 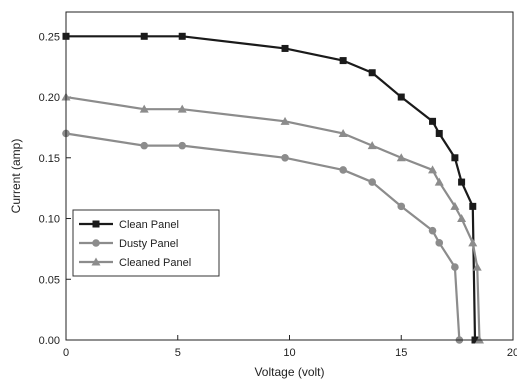 I want to click on legend-label-dusty-panel: Dusty Panel, so click(x=148, y=244).